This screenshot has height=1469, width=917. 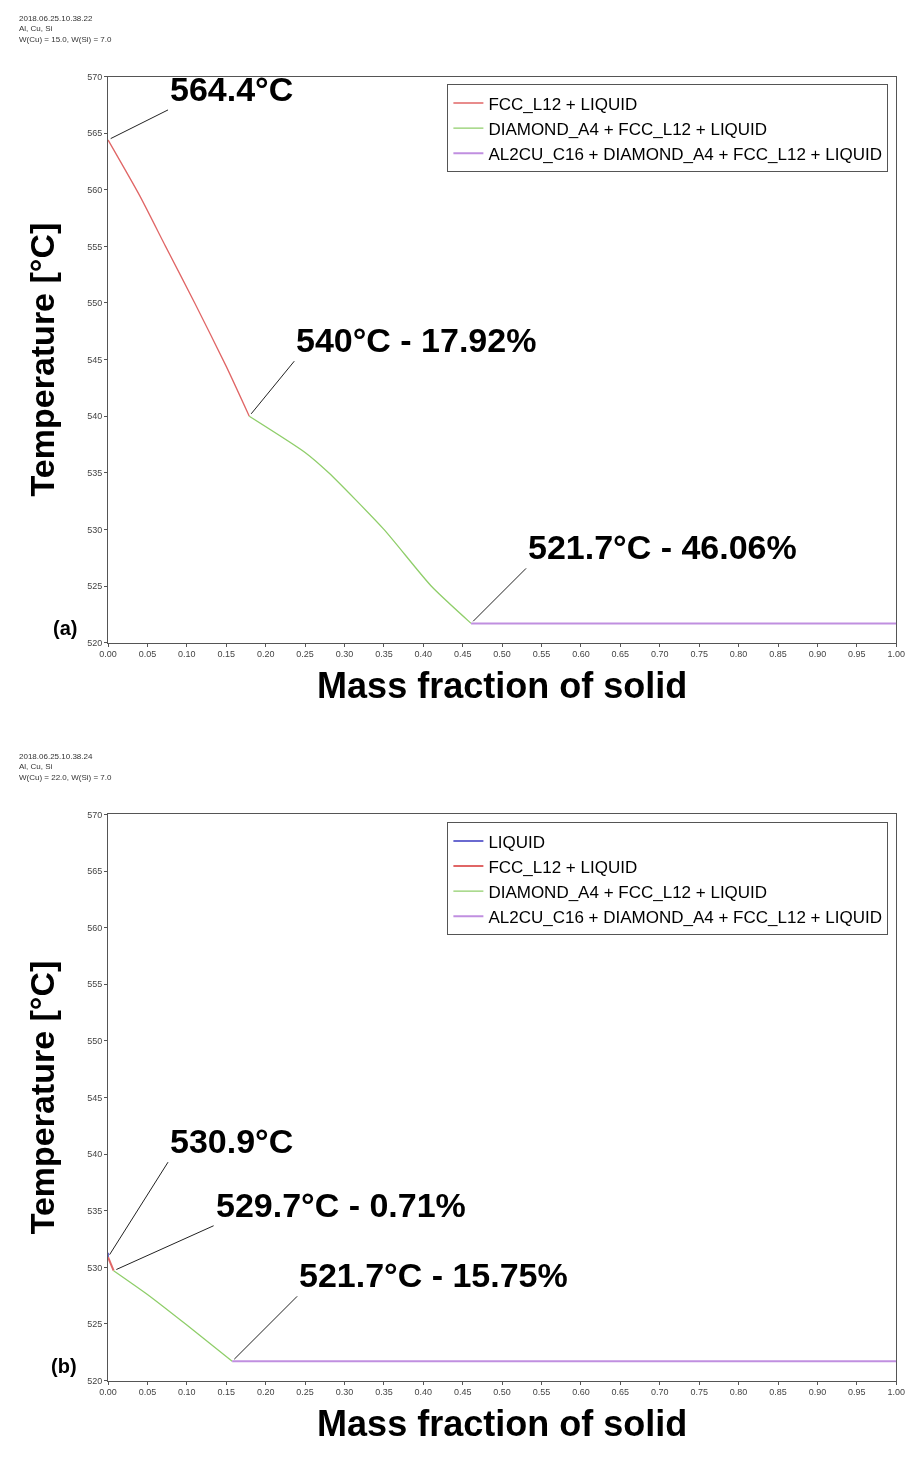 What do you see at coordinates (433, 1275) in the screenshot?
I see `annotation: 521.7°C - 15.75%` at bounding box center [433, 1275].